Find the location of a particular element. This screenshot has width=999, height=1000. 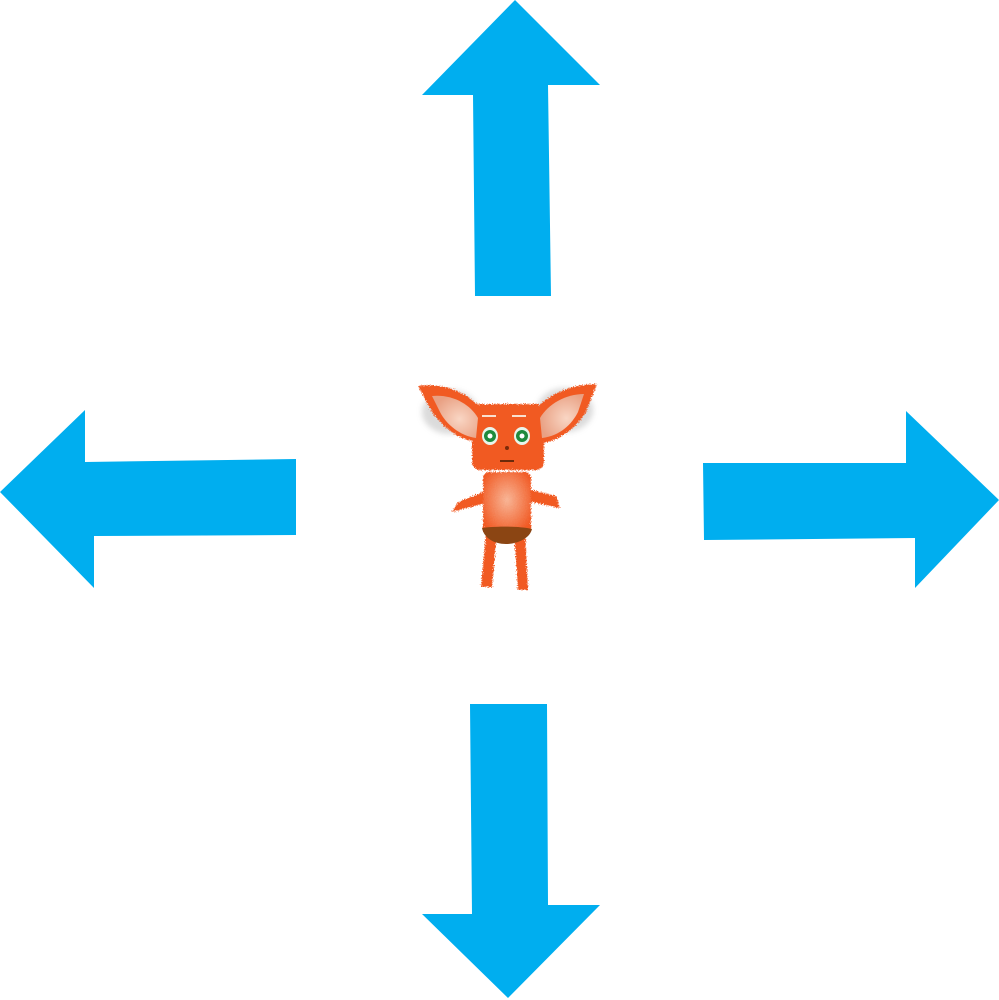

arrow-left-button is located at coordinates (149, 499).